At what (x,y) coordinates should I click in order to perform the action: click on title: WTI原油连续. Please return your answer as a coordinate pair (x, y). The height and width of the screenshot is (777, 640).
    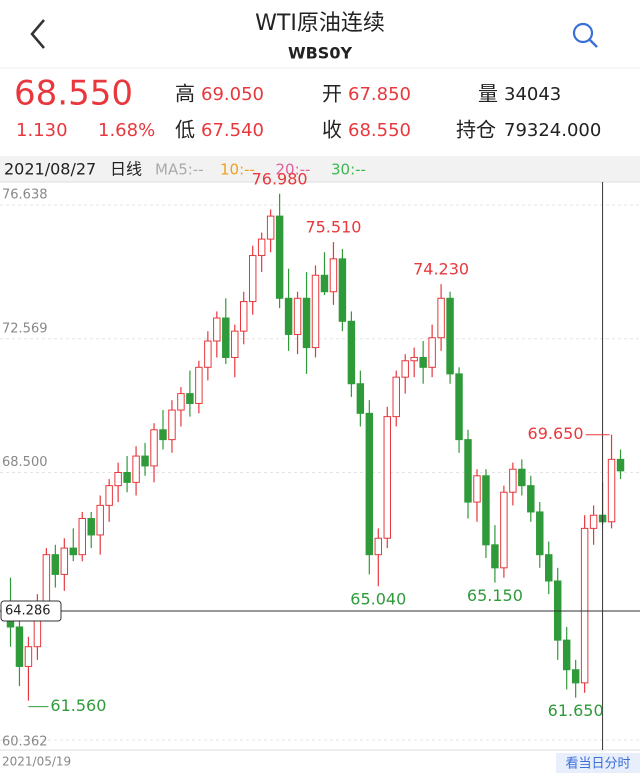
    Looking at the image, I should click on (320, 23).